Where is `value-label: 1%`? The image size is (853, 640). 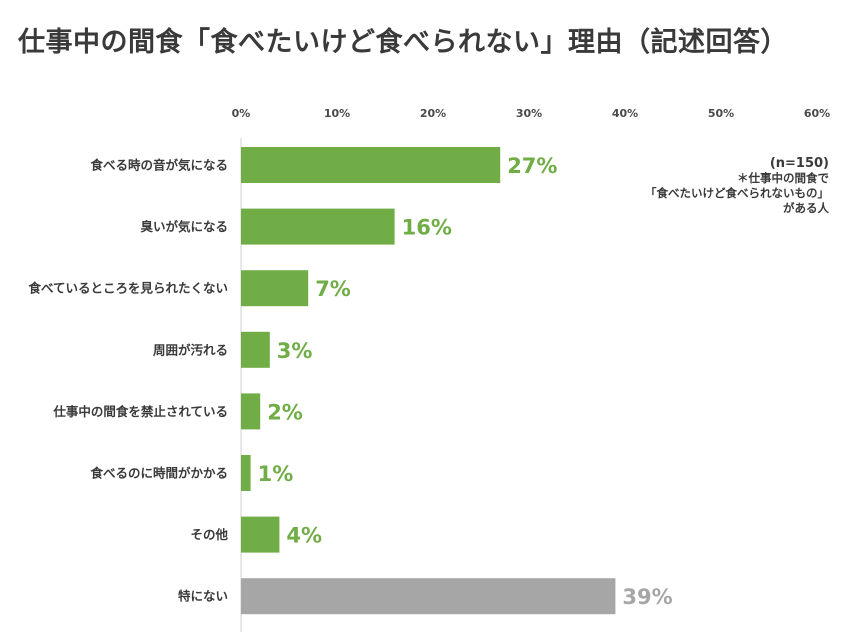 value-label: 1% is located at coordinates (276, 474).